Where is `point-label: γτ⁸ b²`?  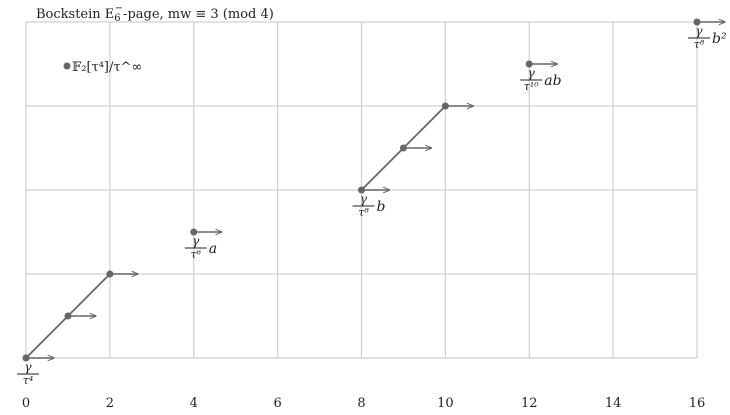 point-label: γτ⁸ b² is located at coordinates (707, 37).